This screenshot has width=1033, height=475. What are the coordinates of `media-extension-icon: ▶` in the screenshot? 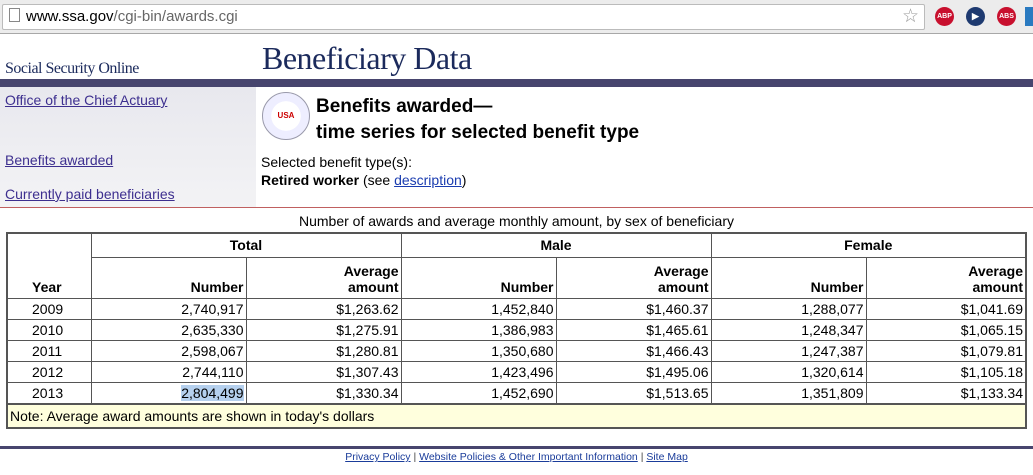 It's located at (975, 16).